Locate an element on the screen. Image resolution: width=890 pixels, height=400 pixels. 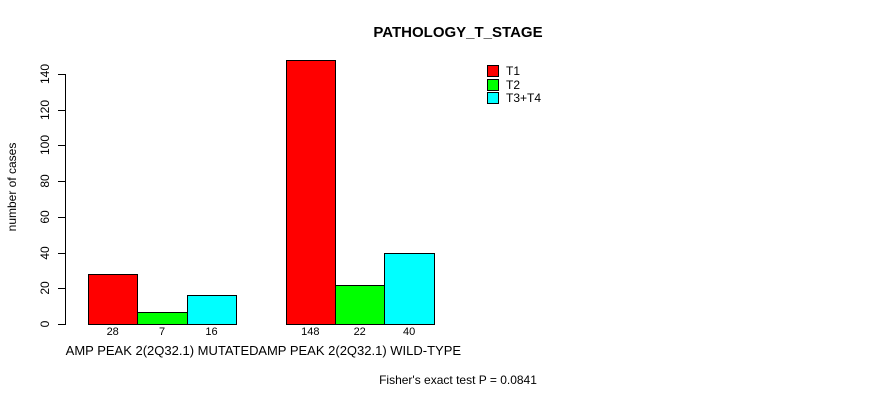
bar-count-label: 22 is located at coordinates (359, 332).